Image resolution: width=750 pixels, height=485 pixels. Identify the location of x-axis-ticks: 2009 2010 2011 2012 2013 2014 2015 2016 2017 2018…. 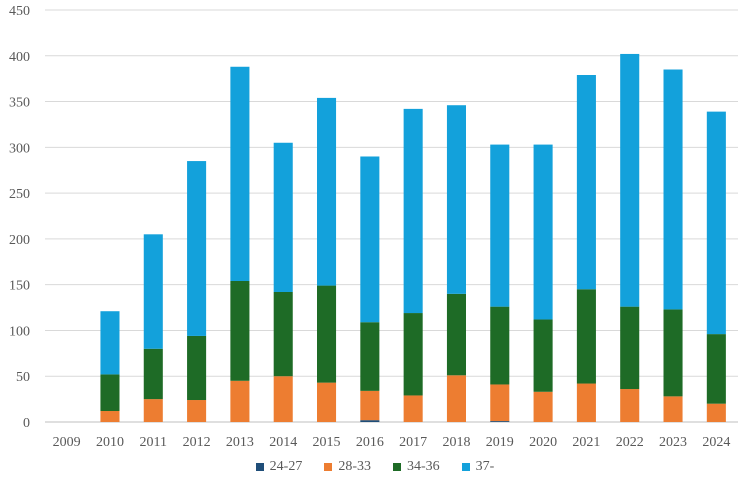
(392, 442).